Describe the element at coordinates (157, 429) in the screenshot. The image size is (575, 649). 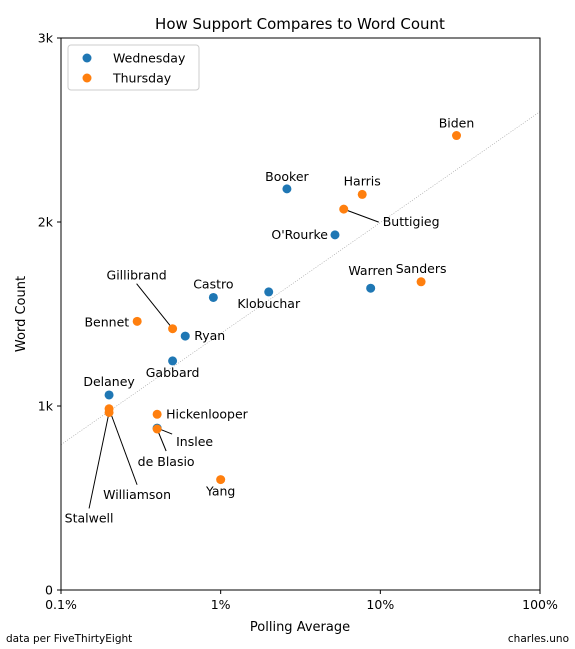
I see `data-point-de-blasio` at that location.